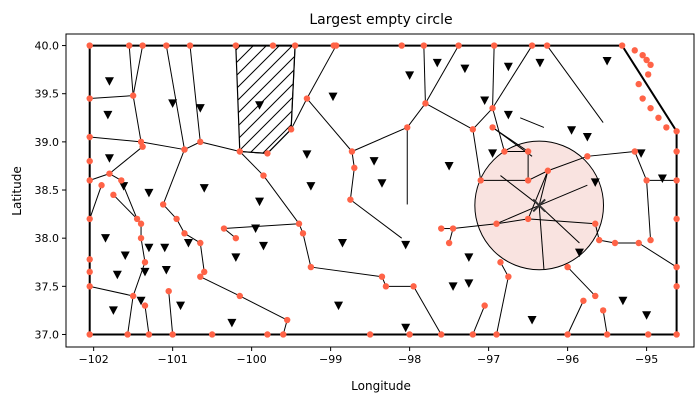  I want to click on chart-title: Largest empty circle, so click(380, 20).